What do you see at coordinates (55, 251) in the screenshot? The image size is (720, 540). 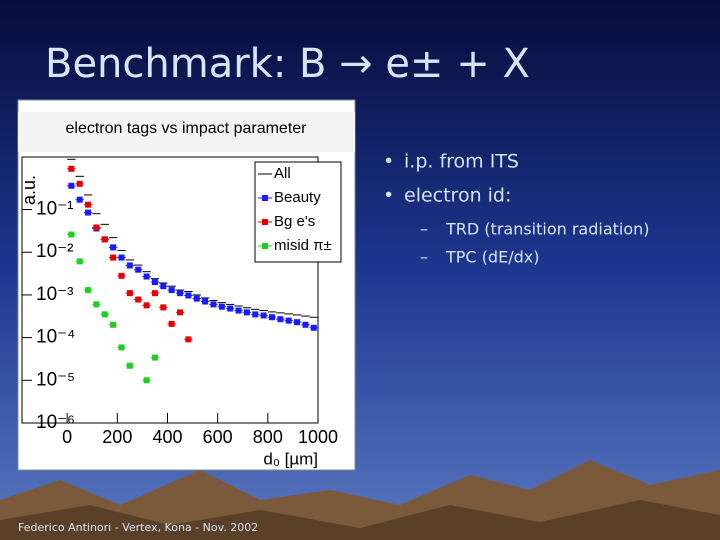 I see `y-tick-label: 10⁻²` at bounding box center [55, 251].